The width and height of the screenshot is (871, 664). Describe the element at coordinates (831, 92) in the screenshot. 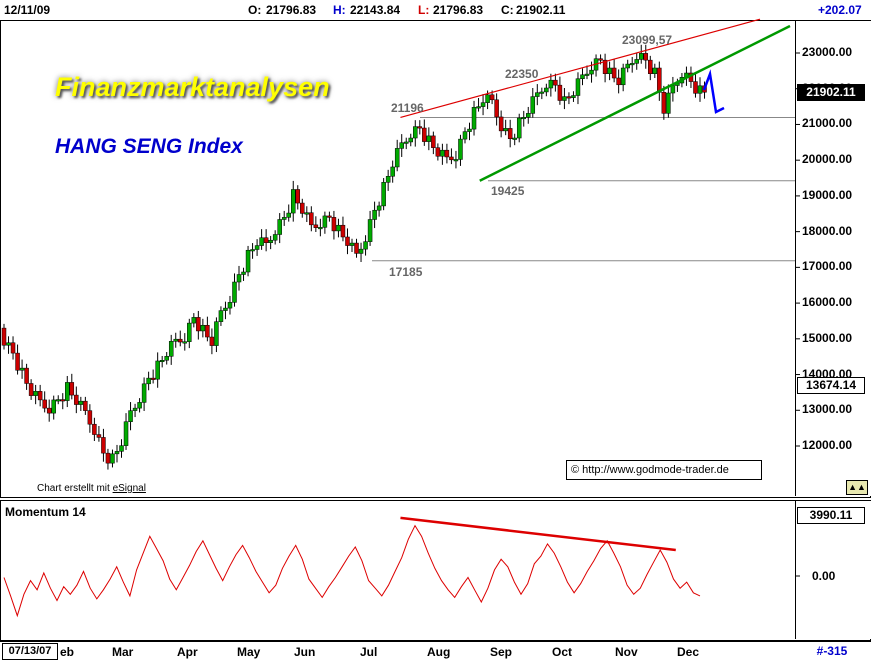

I see `last-price-box: 21902.11` at that location.